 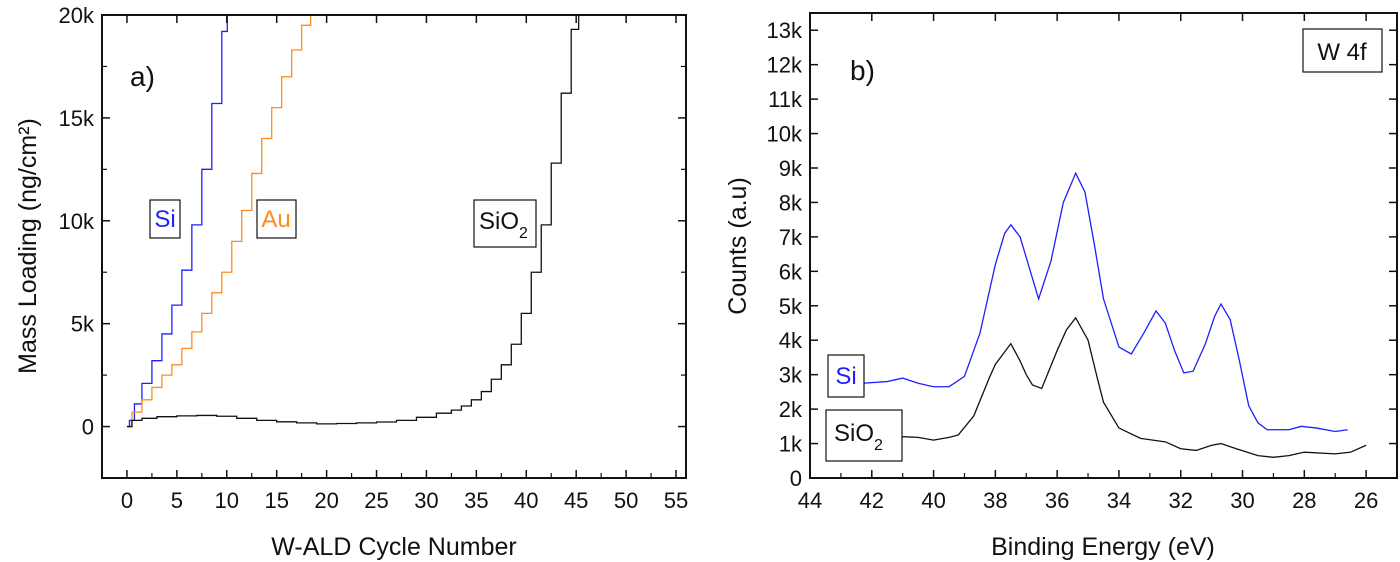 I want to click on x-tick-label: 42, so click(x=872, y=500).